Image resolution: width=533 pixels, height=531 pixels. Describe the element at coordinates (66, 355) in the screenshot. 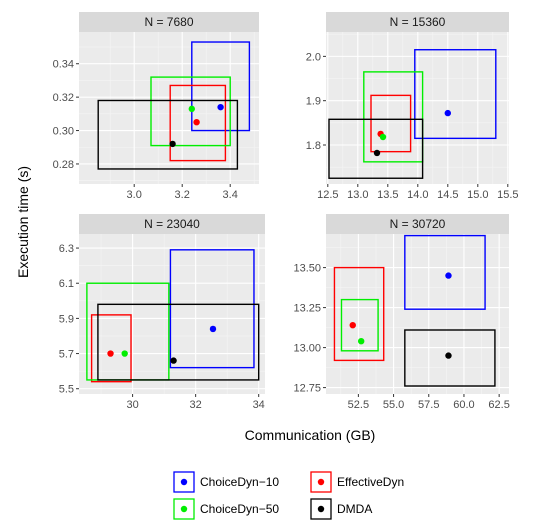

I see `y-tick-label: 5.7` at that location.